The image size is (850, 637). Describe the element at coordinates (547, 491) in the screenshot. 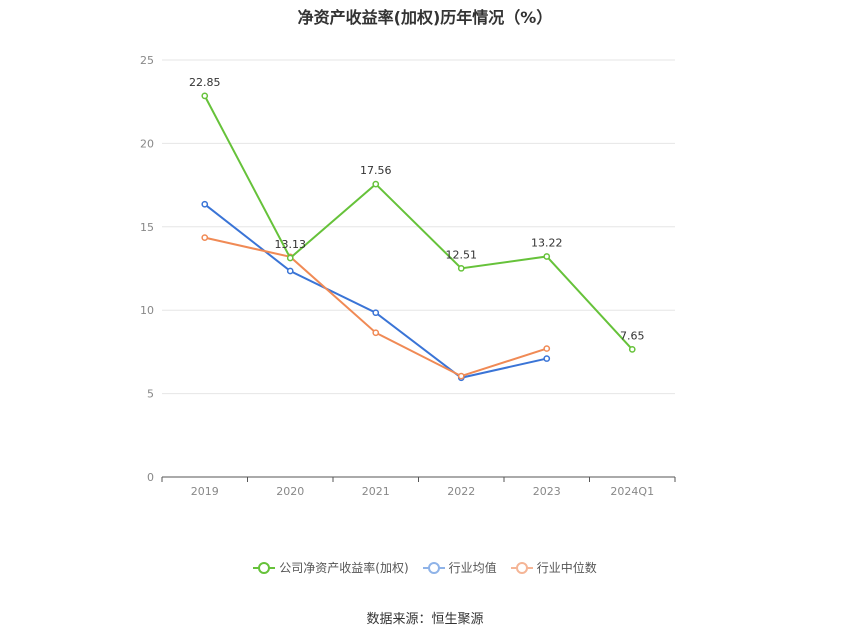

I see `x-tick-label: 2023` at that location.